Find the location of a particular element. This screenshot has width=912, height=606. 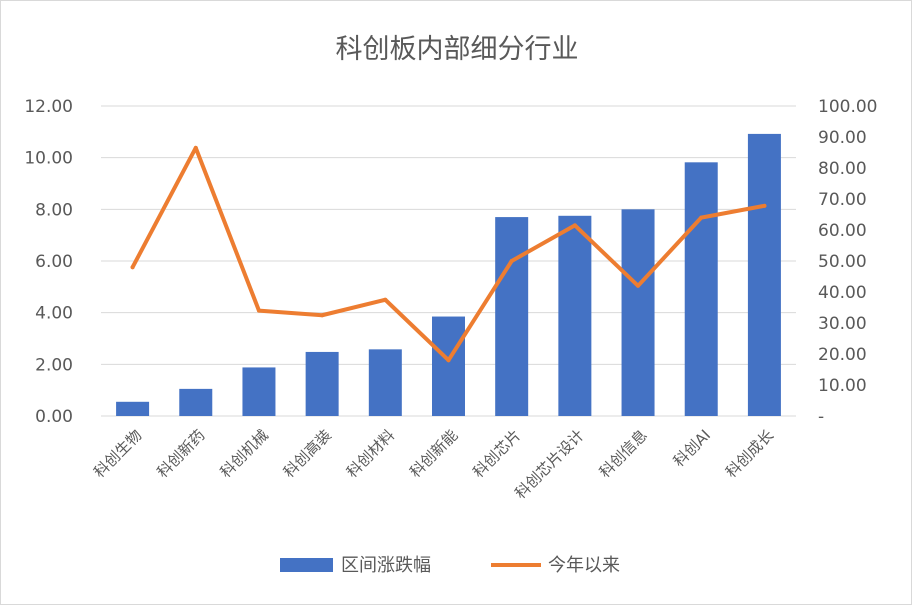

right-tick-label: 30.00 is located at coordinates (842, 324).